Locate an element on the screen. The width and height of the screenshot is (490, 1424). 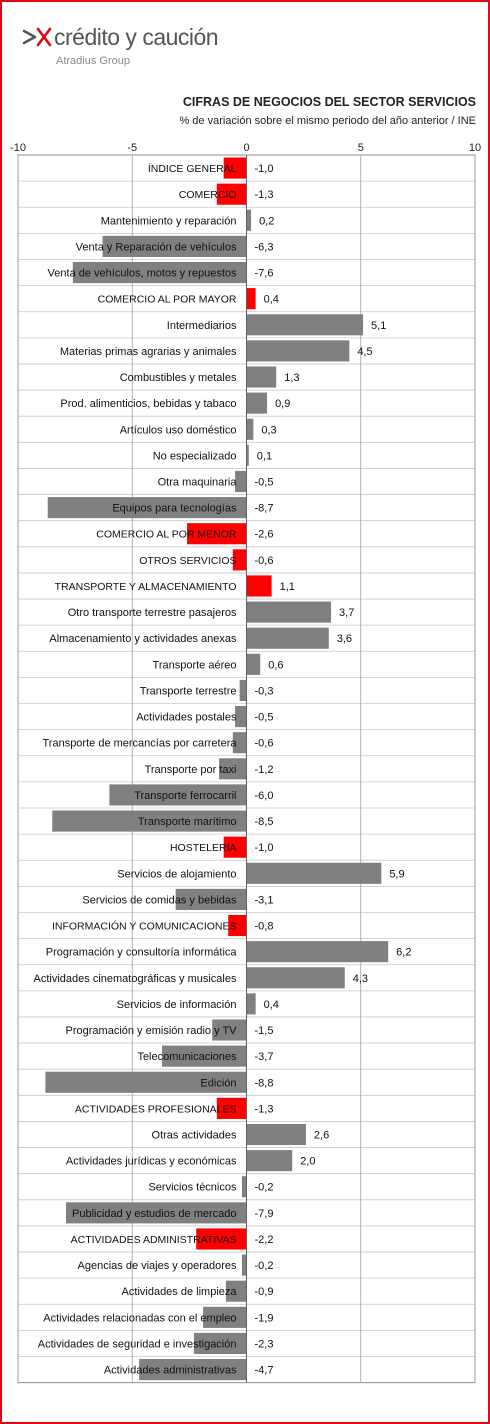
category-label: COMERCIO is located at coordinates (208, 195).